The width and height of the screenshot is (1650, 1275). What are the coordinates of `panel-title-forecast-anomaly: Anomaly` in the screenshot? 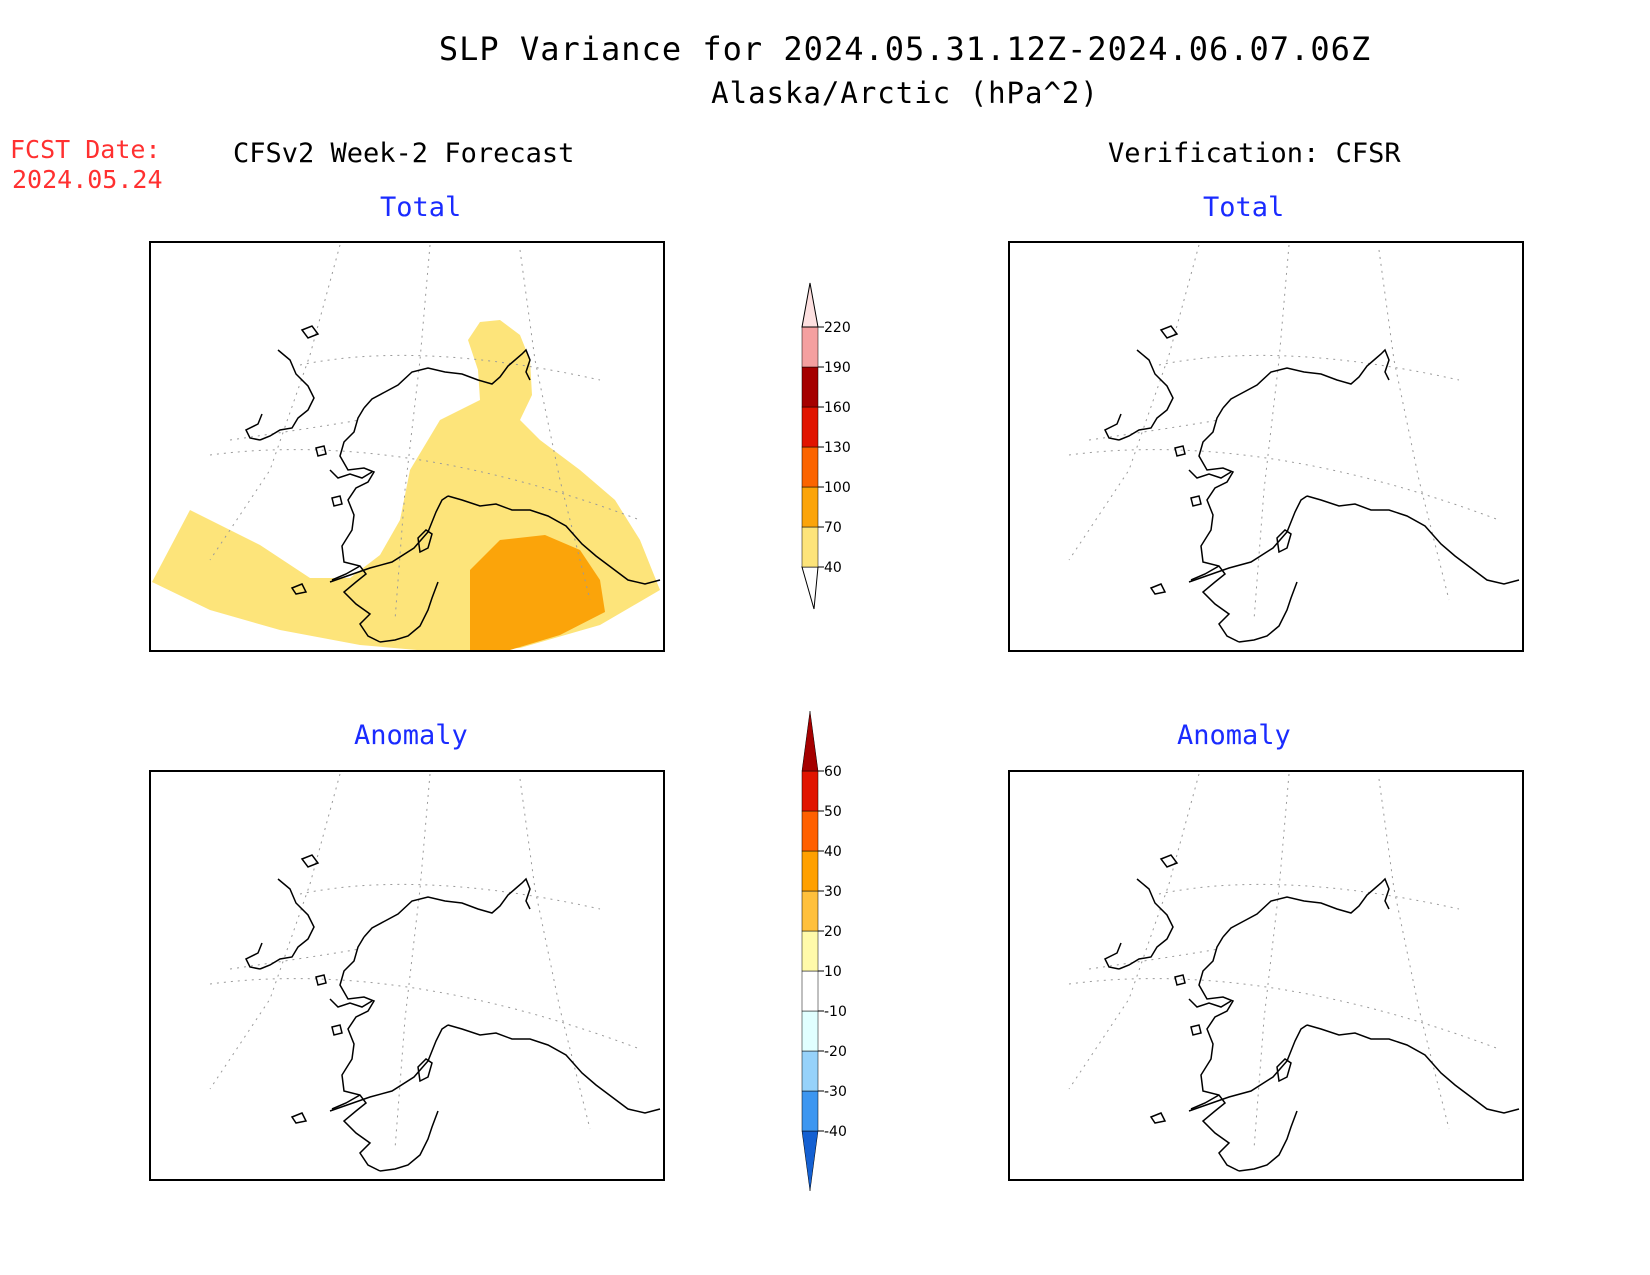 It's located at (411, 735).